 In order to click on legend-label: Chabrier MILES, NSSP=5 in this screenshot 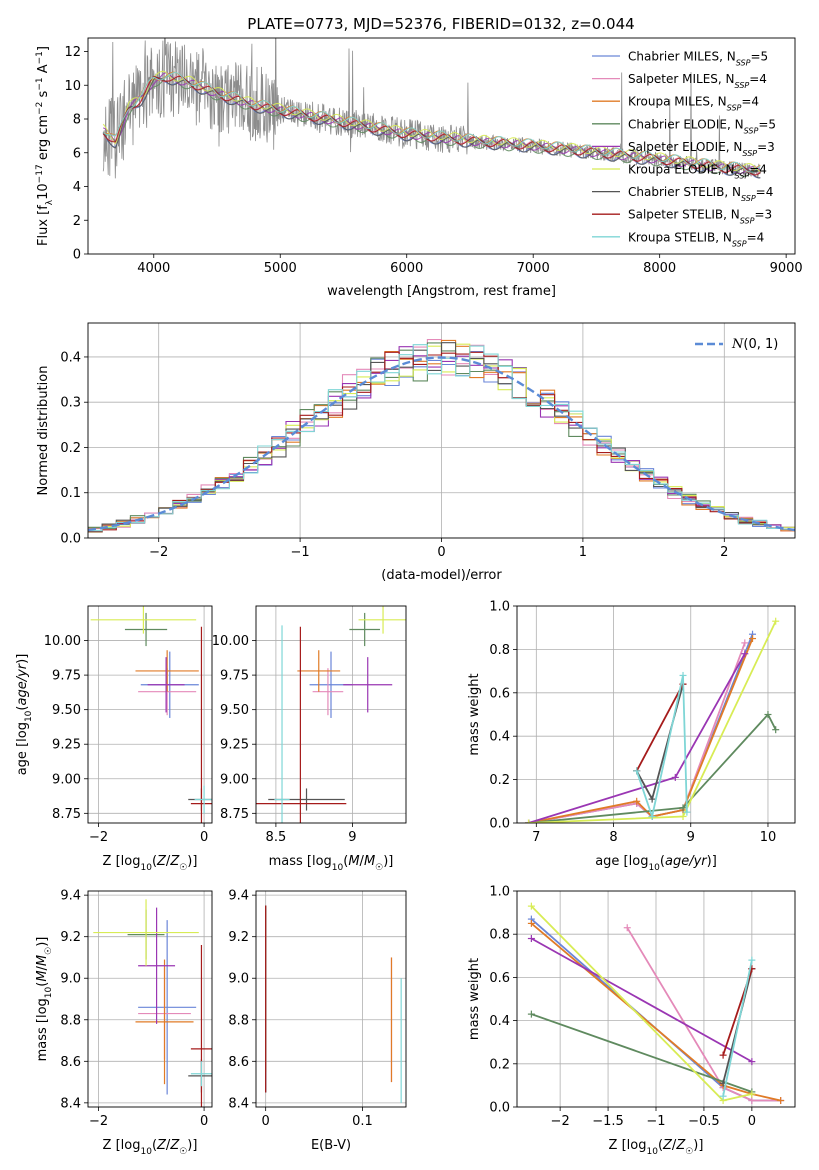, I will do `click(698, 59)`.